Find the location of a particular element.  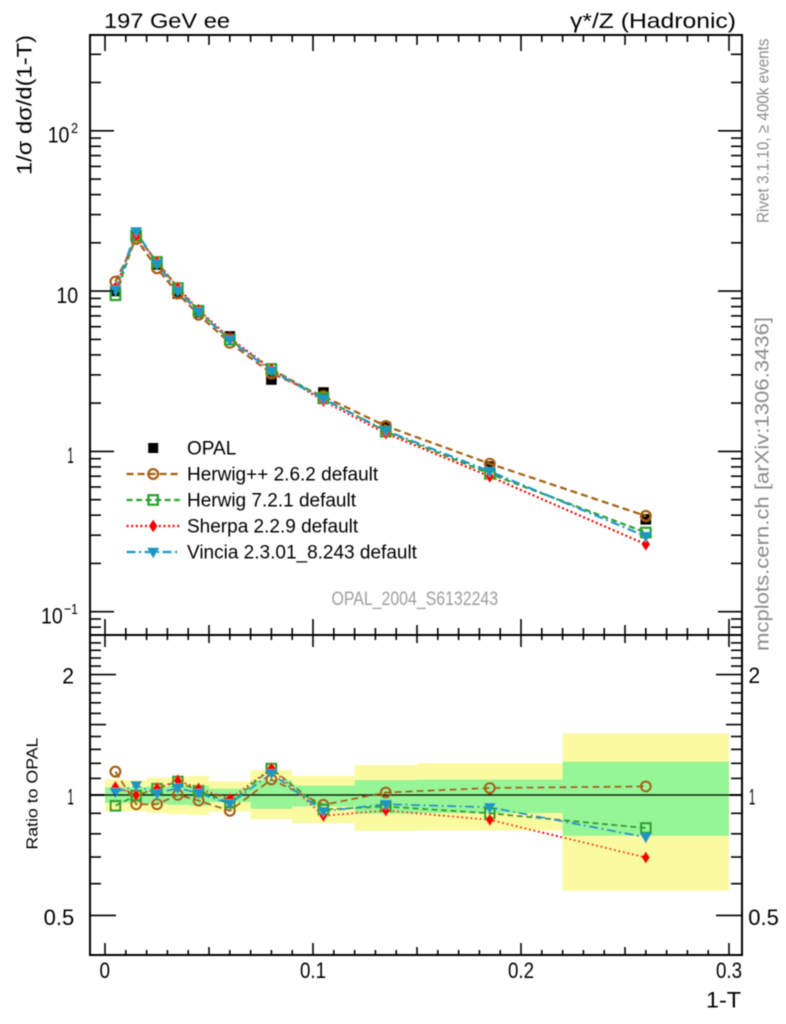

svg-text: OPAL is located at coordinates (211, 449).